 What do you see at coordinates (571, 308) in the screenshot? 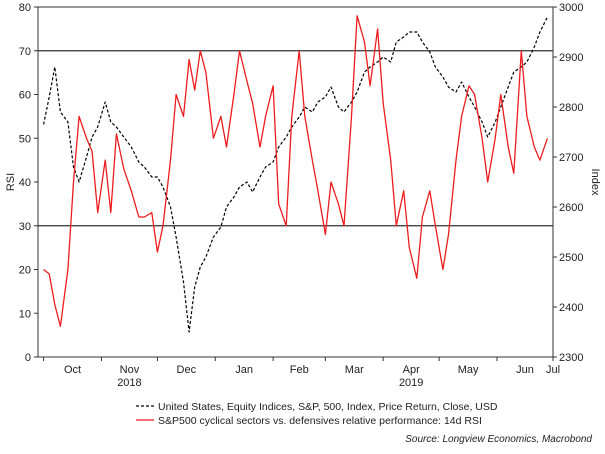
I see `right-tick-label: 2400` at bounding box center [571, 308].